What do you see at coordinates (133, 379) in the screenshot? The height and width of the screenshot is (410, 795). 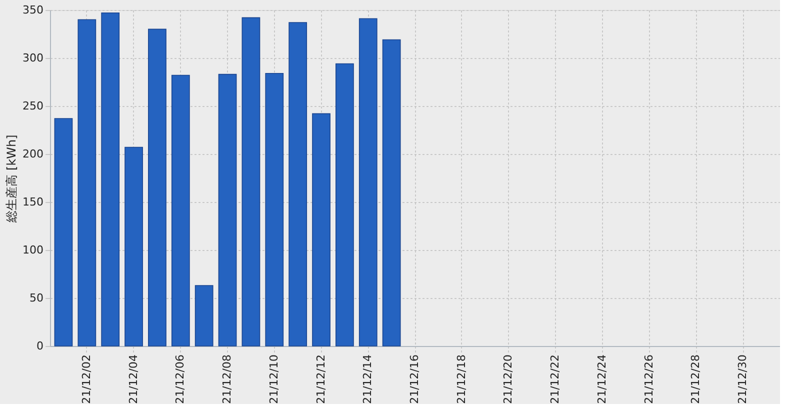 I see `x-tick-label: 21/12/04` at bounding box center [133, 379].